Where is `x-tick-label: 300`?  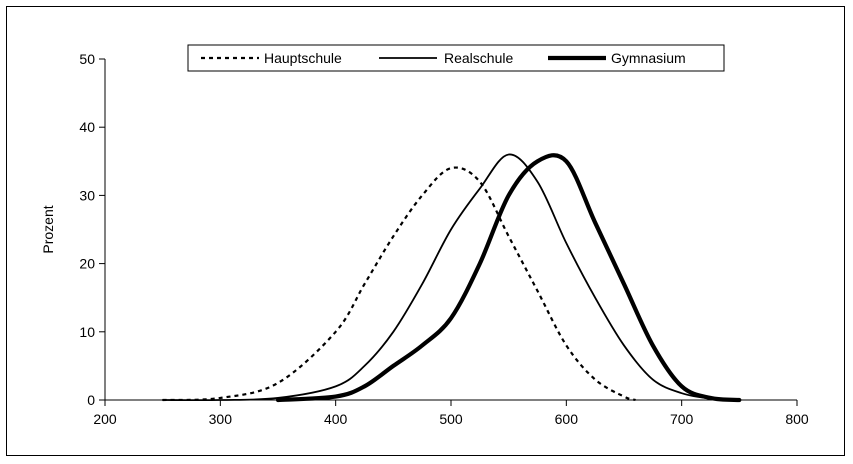
x-tick-label: 300 is located at coordinates (221, 419).